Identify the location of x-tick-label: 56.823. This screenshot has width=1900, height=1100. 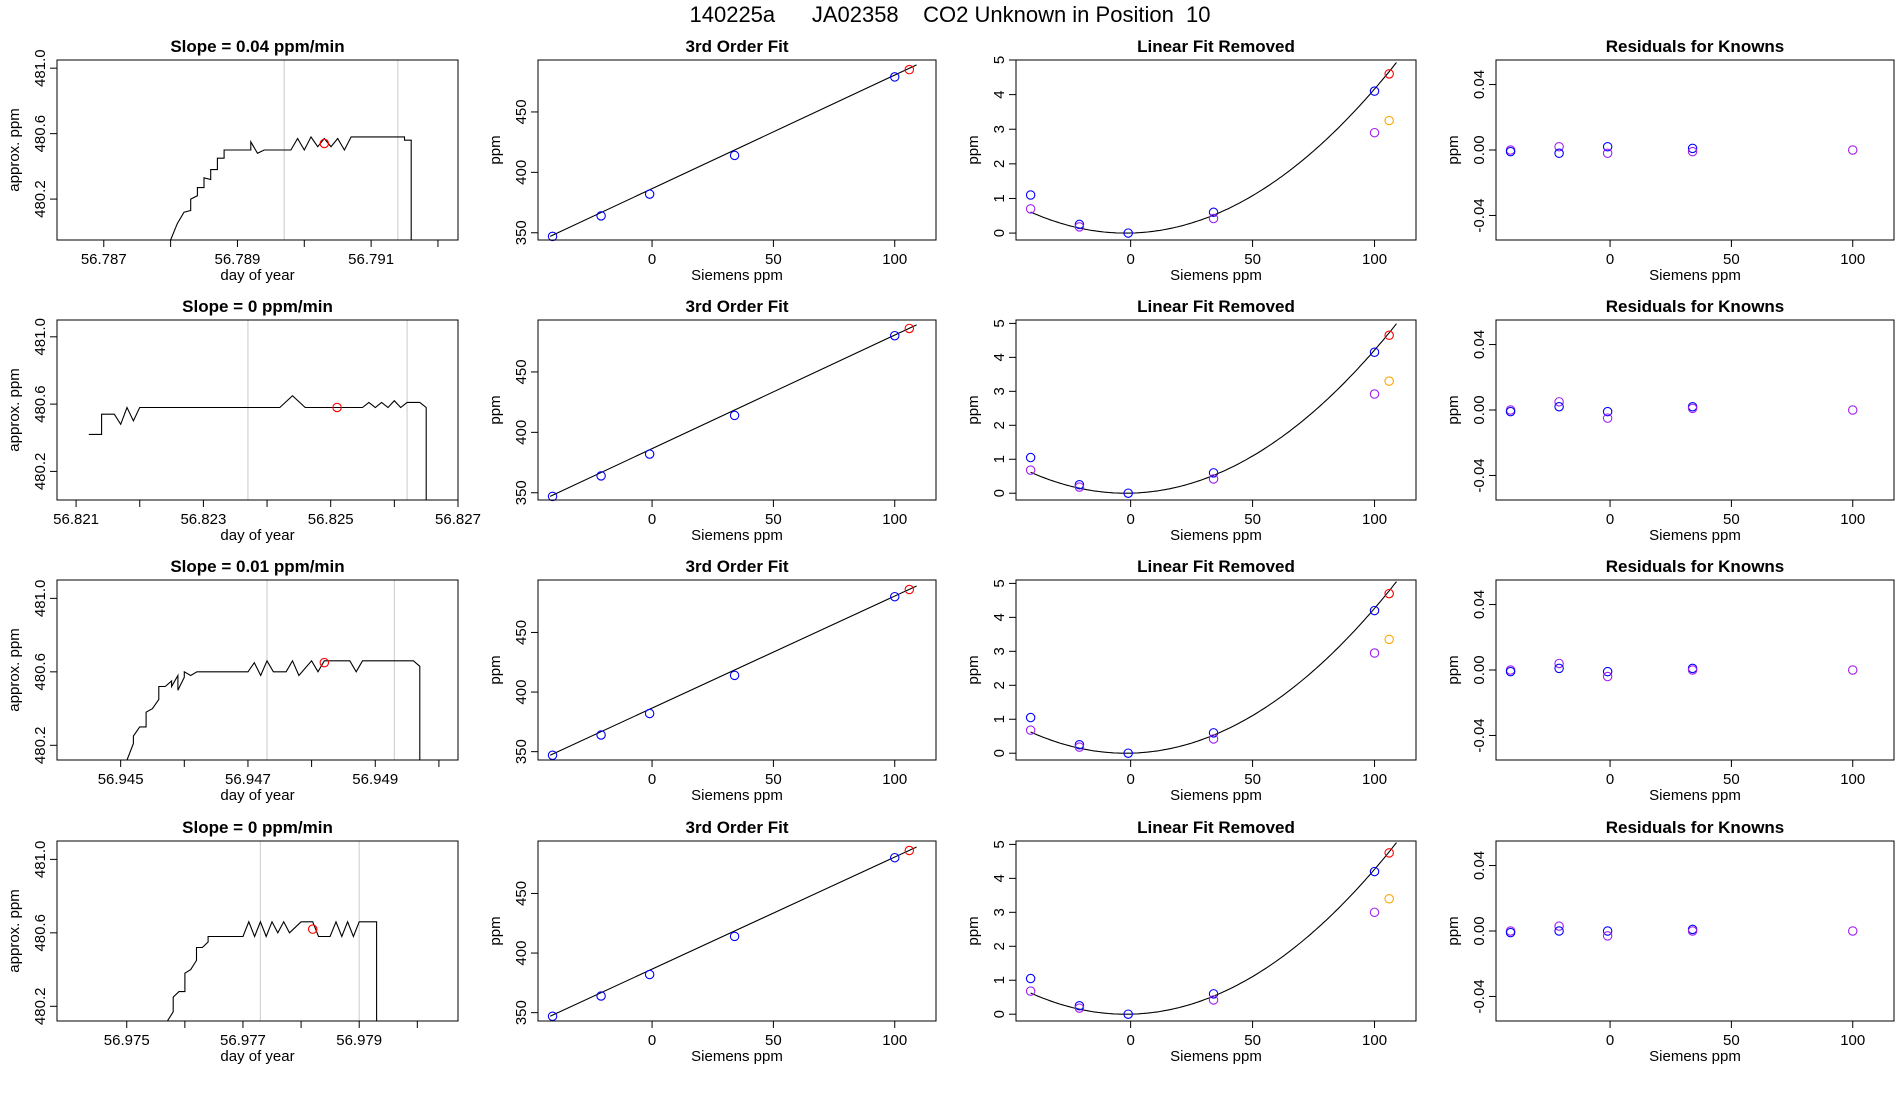
(203, 519).